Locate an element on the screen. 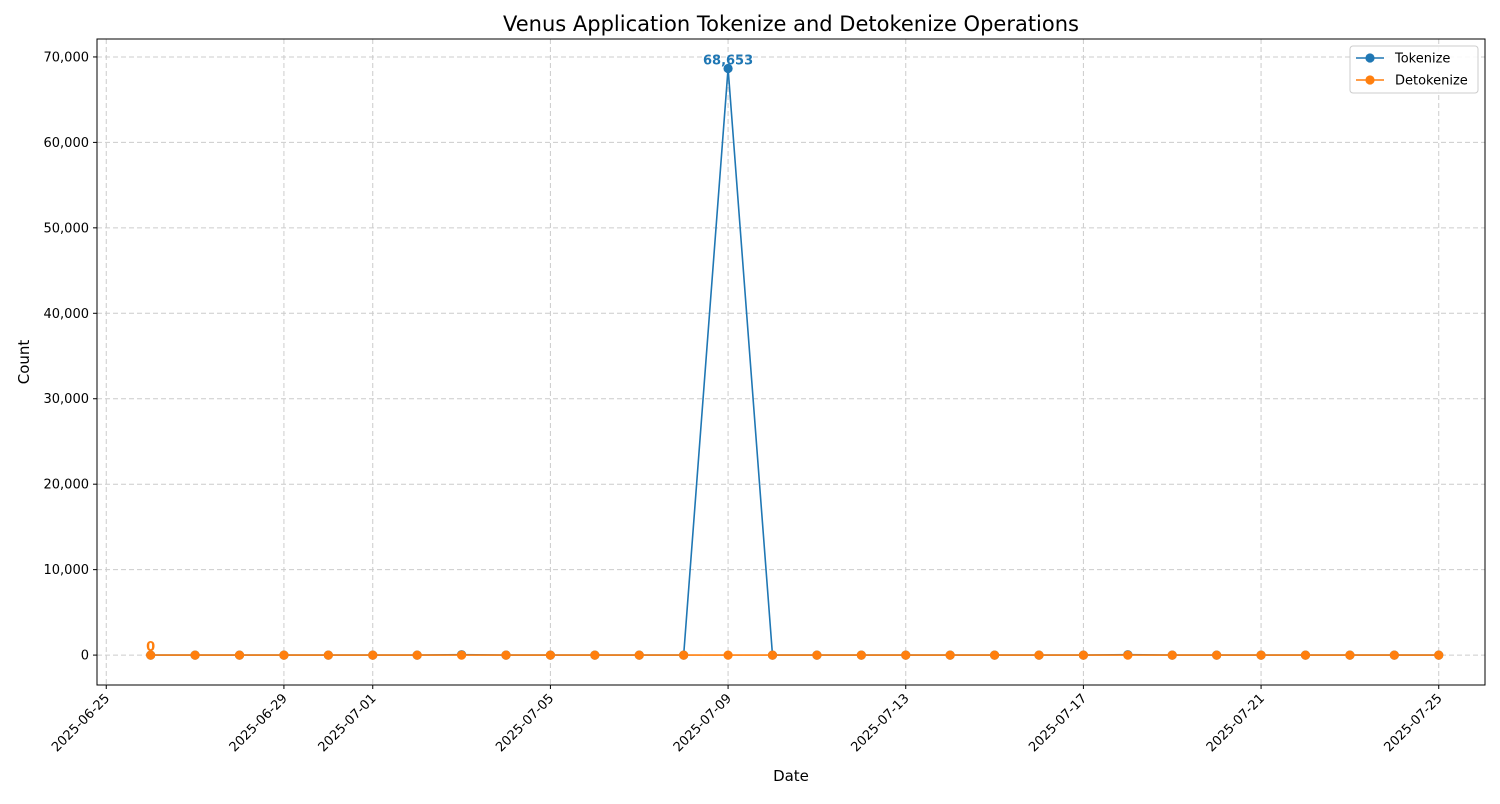 Image resolution: width=1500 pixels, height=804 pixels. legend-label: Detokenize is located at coordinates (1431, 81).